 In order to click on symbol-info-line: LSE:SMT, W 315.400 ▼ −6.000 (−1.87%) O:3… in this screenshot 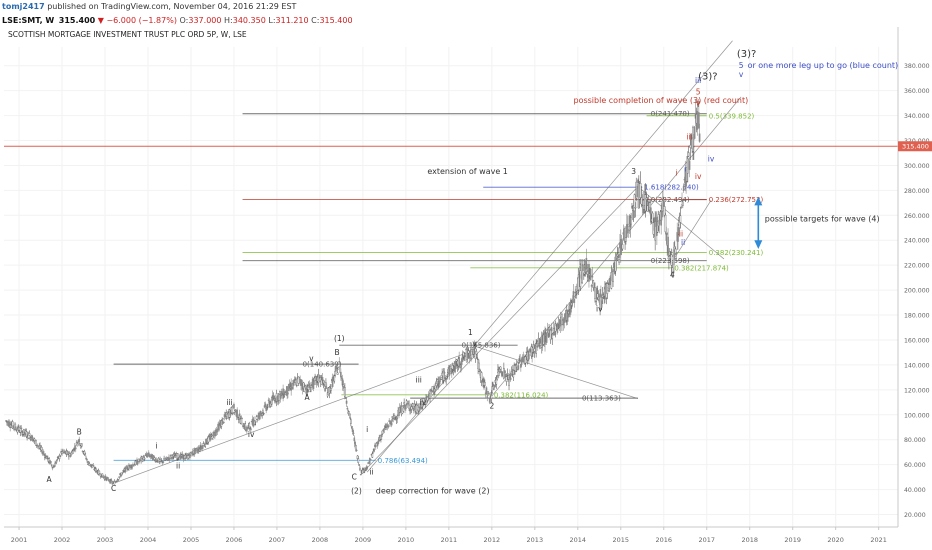, I will do `click(466, 20)`.